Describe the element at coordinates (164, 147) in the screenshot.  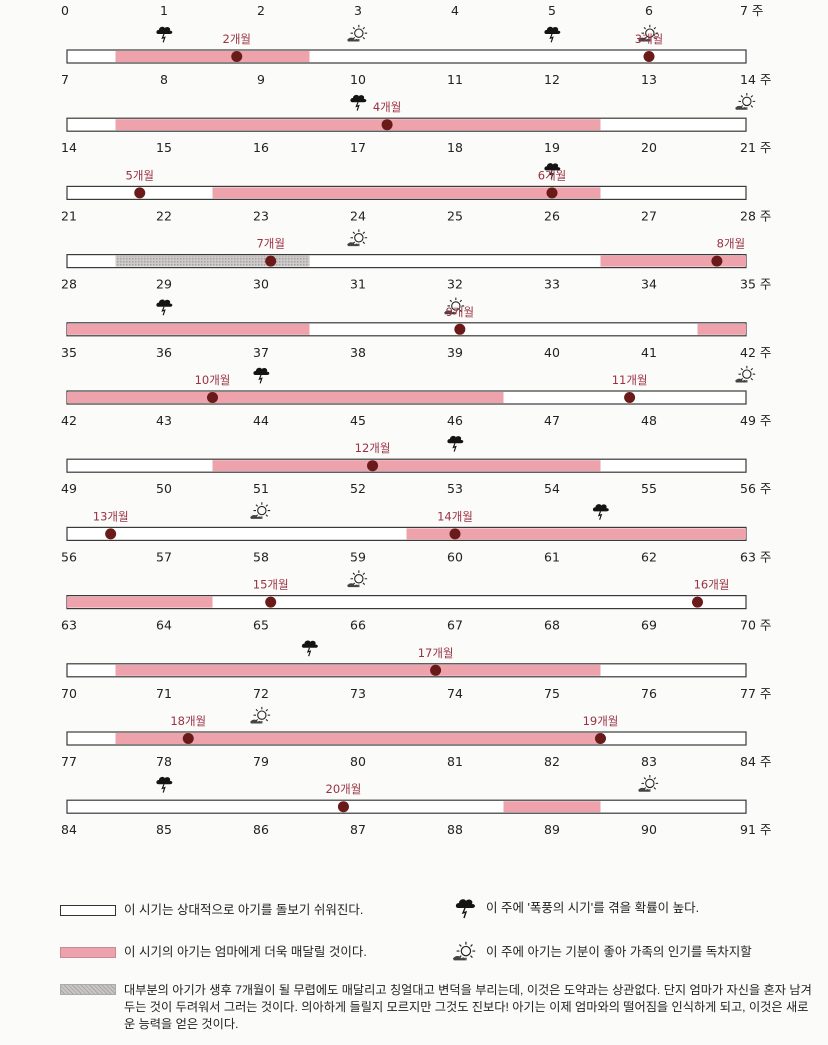
I see `week-tick-label: 15` at that location.